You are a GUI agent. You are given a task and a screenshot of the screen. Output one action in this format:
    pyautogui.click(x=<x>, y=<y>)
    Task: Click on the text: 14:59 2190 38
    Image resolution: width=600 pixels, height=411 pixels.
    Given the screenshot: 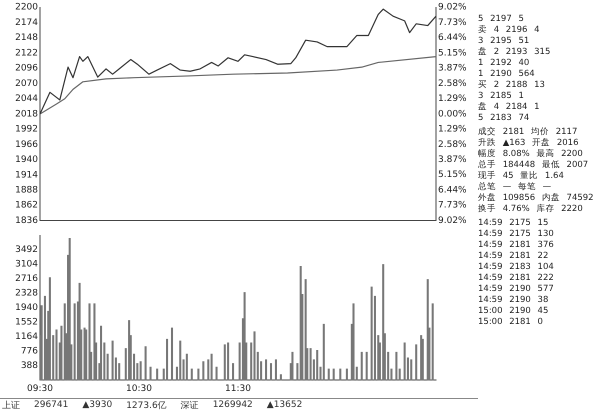 What is the action you would take?
    pyautogui.click(x=513, y=300)
    